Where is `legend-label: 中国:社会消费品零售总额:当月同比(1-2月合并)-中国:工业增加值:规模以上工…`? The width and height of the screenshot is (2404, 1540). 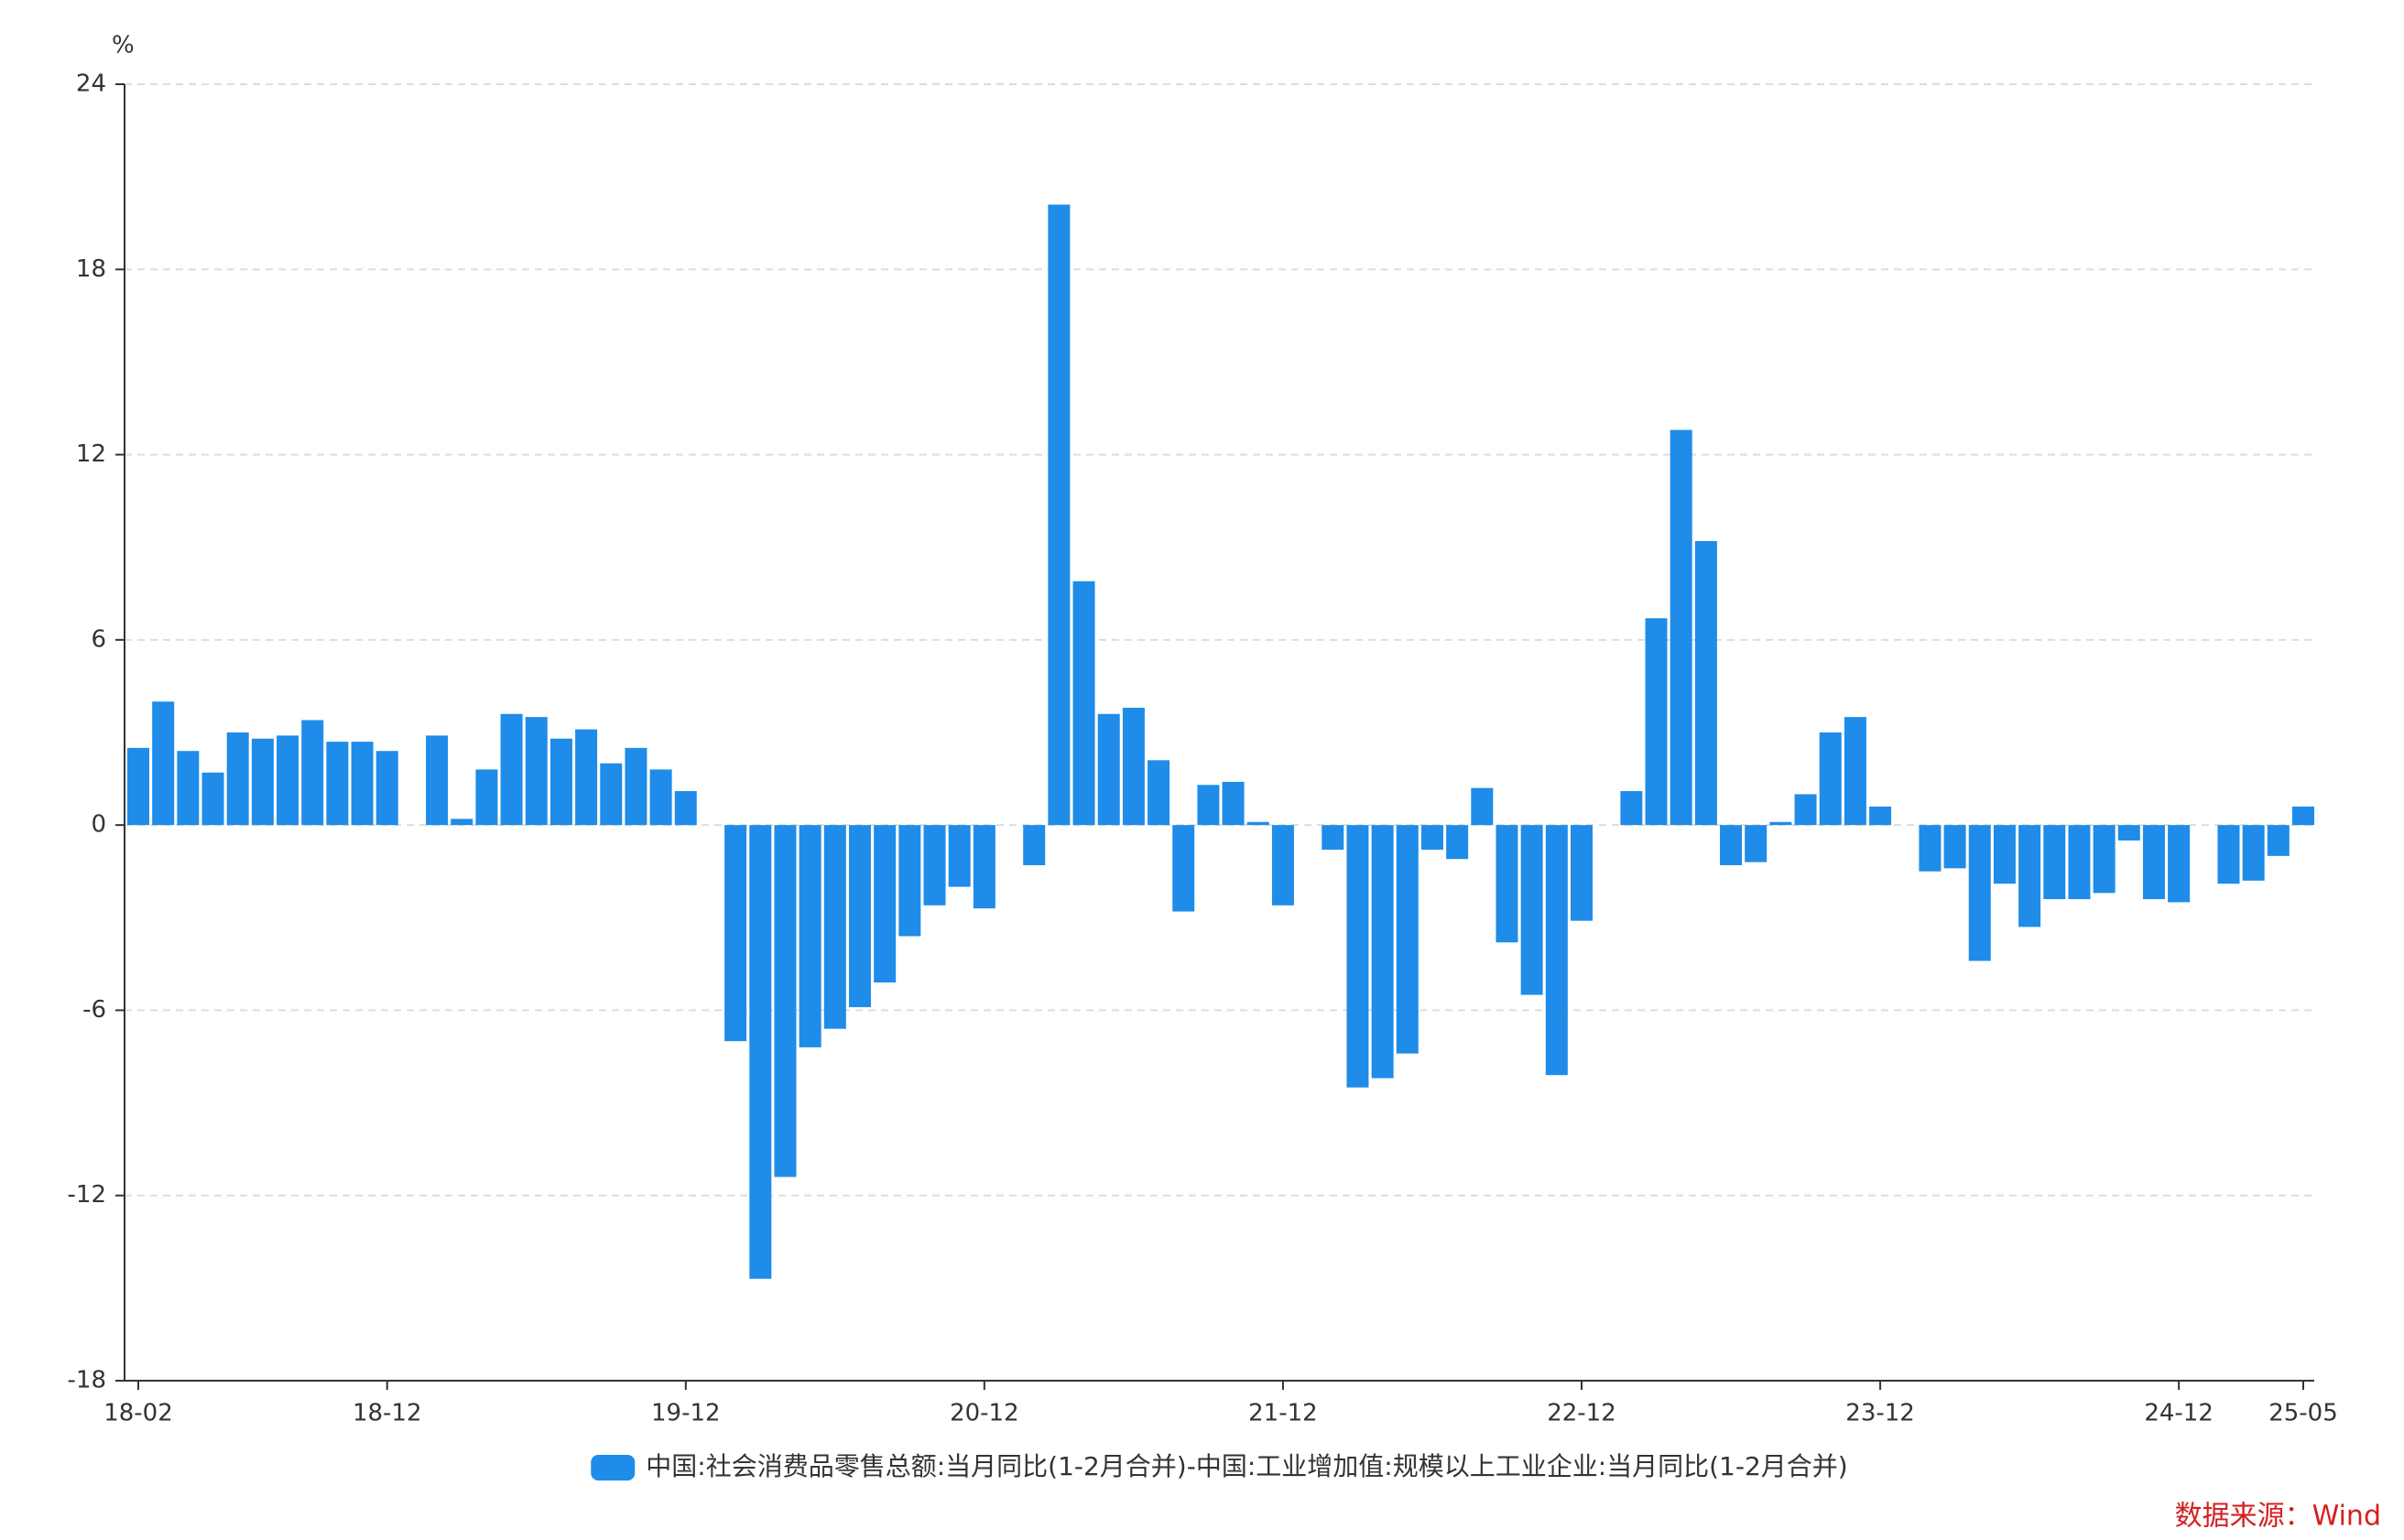 legend-label: 中国:社会消费品零售总额:当月同比(1-2月合并)-中国:工业增加值:规模以上工… is located at coordinates (1246, 1466).